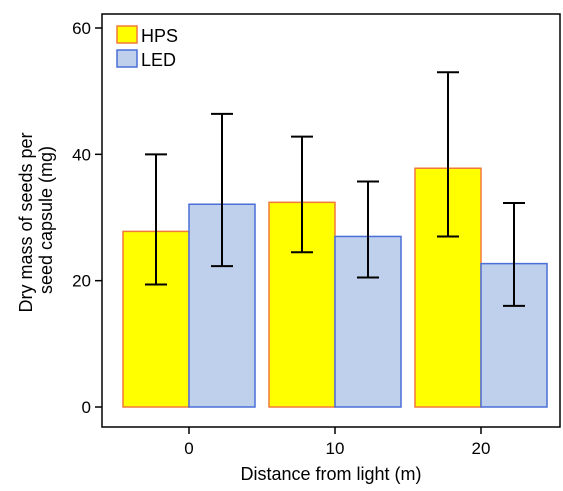 The width and height of the screenshot is (563, 491). I want to click on x-tick-label: 0, so click(188, 448).